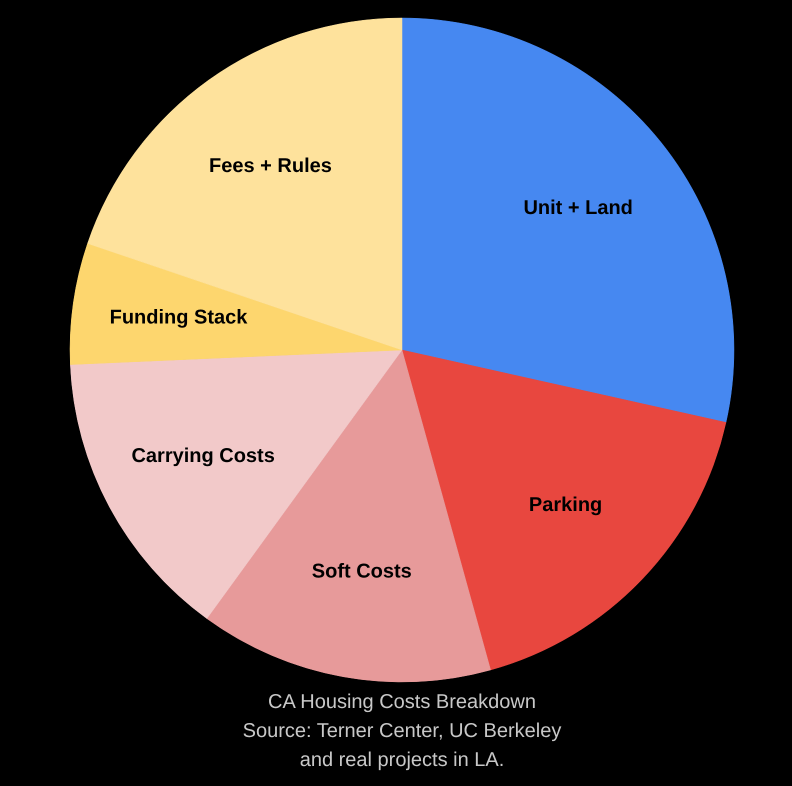  What do you see at coordinates (402, 760) in the screenshot?
I see `text: and real projects in LA.` at bounding box center [402, 760].